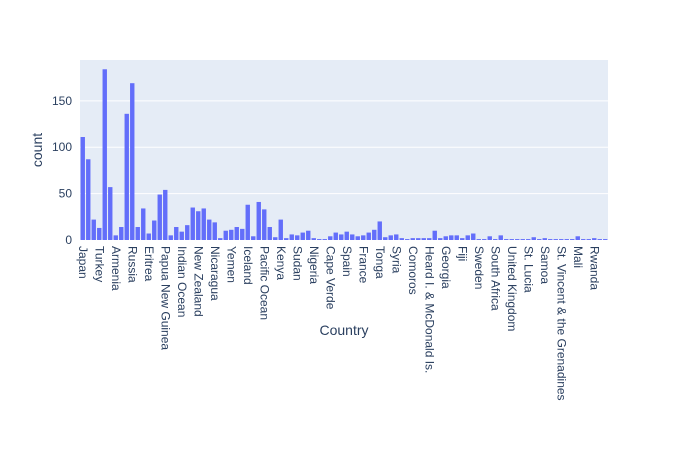 Image resolution: width=700 pixels, height=450 pixels. What do you see at coordinates (116, 268) in the screenshot?
I see `x-tick-label: Armenia` at bounding box center [116, 268].